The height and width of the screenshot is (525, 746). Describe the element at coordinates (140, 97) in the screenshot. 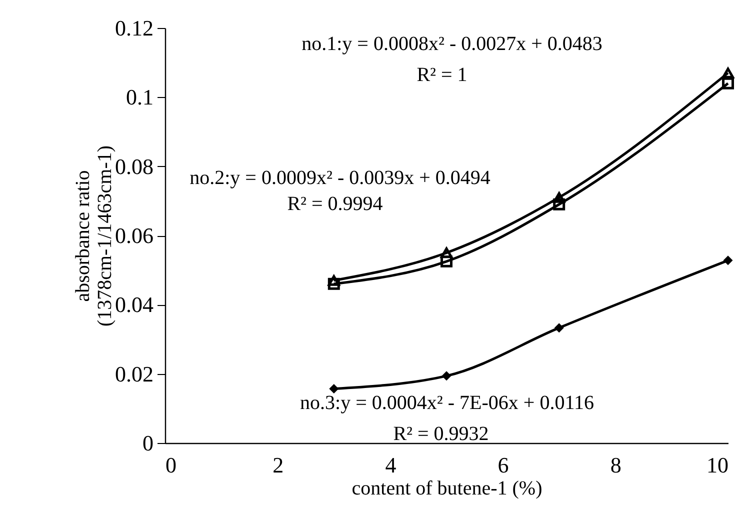

I see `y-tick-label: 0.1` at that location.